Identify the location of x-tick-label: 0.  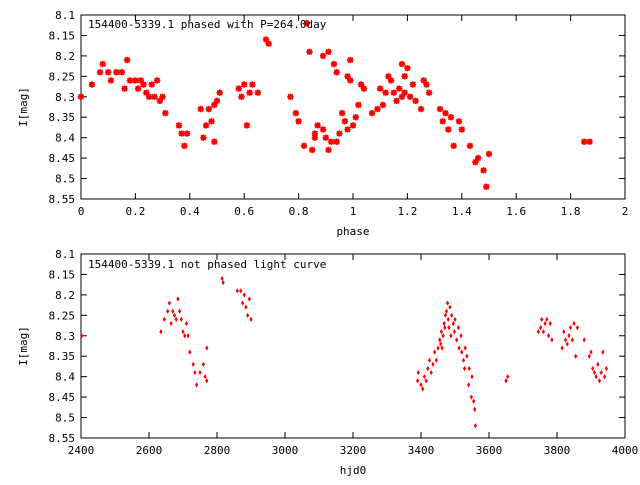
(81, 211).